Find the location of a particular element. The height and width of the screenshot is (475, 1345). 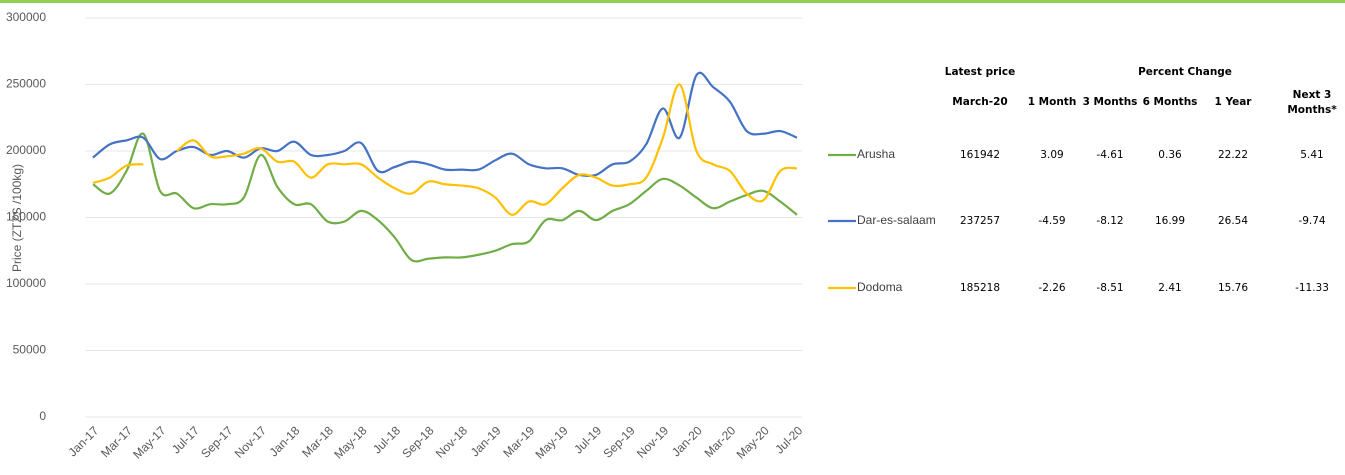

column-header: 1 Year is located at coordinates (1234, 102).